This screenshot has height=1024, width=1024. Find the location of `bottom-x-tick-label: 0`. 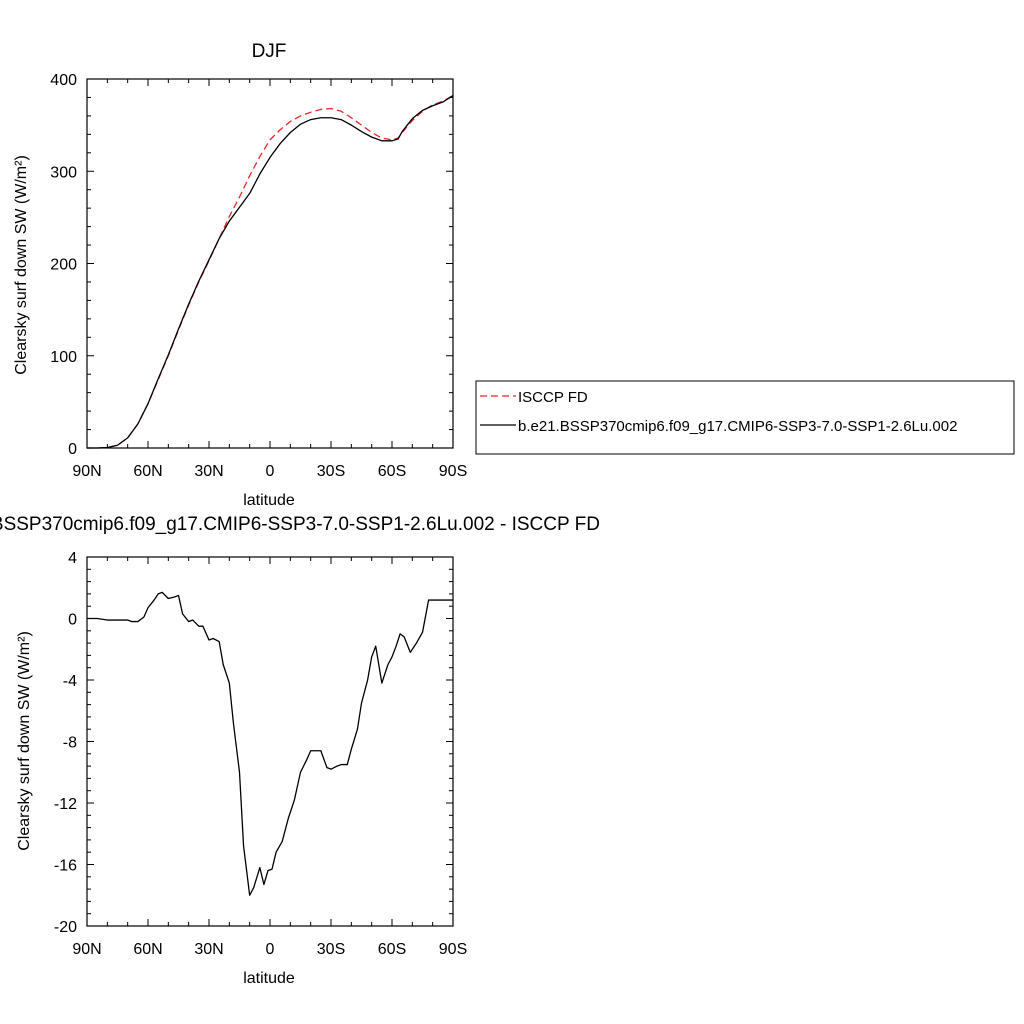

bottom-x-tick-label: 0 is located at coordinates (270, 949).